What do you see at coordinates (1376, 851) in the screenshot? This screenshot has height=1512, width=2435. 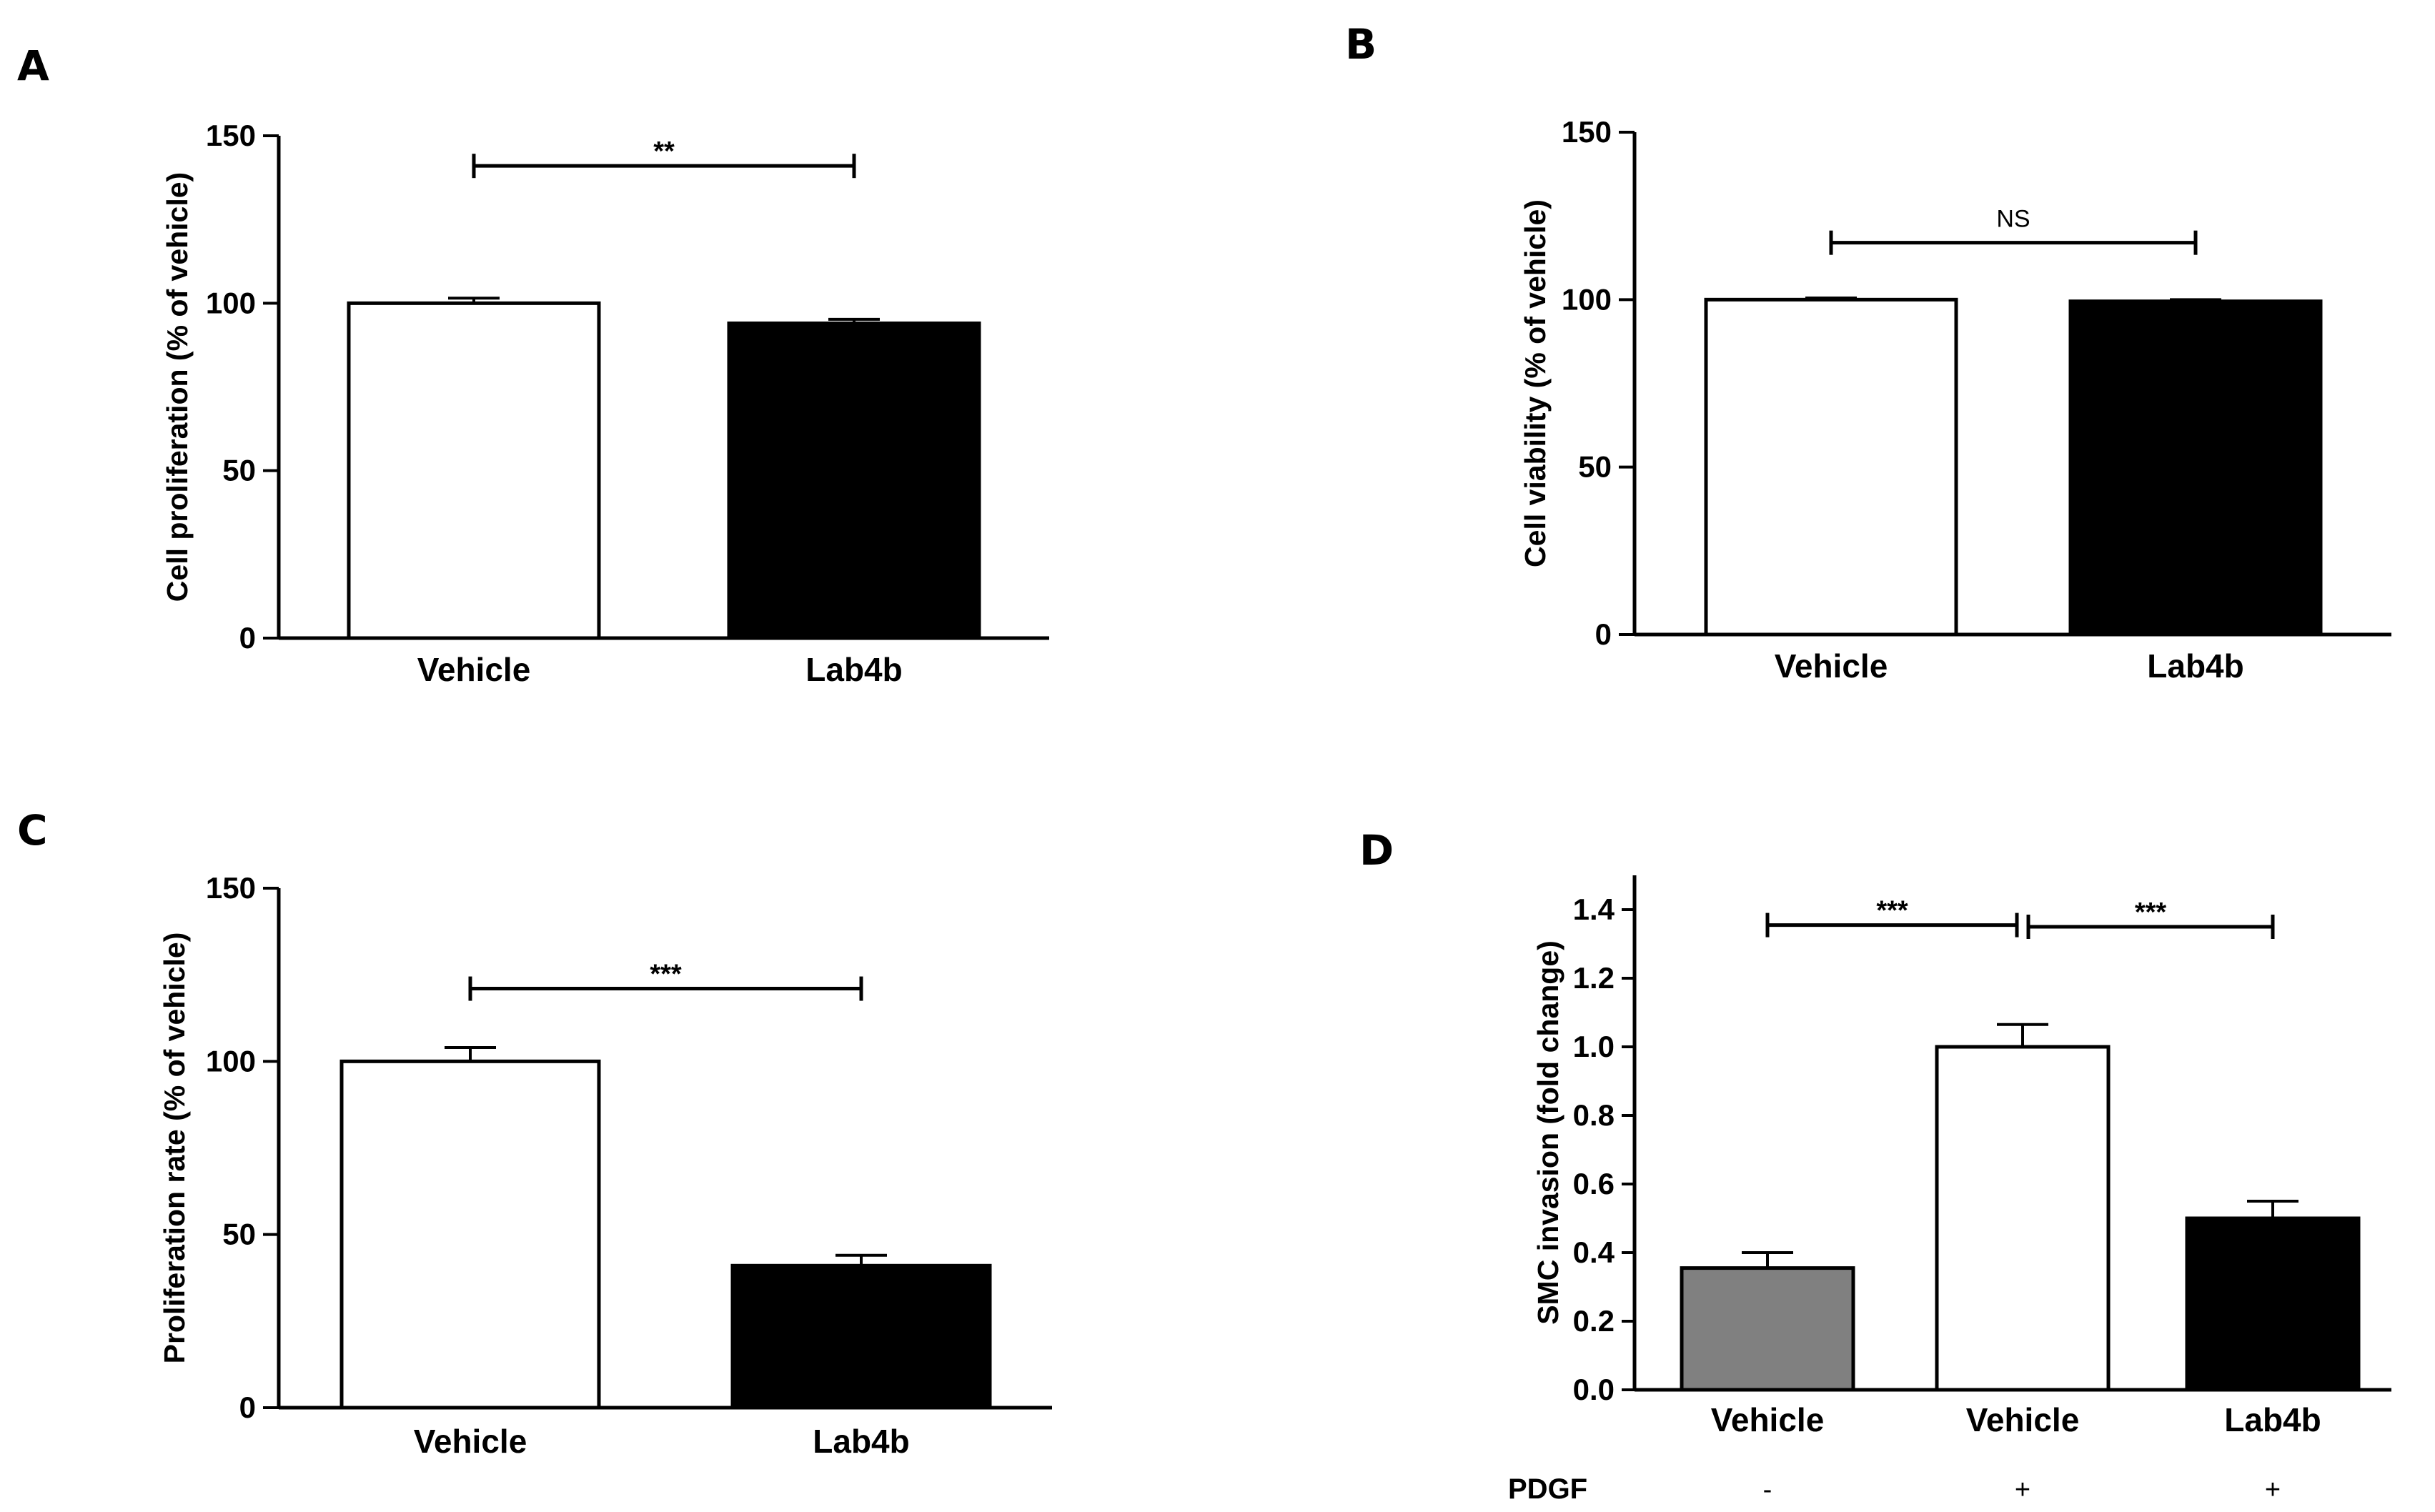 I see `panel-letter-d: D` at bounding box center [1376, 851].